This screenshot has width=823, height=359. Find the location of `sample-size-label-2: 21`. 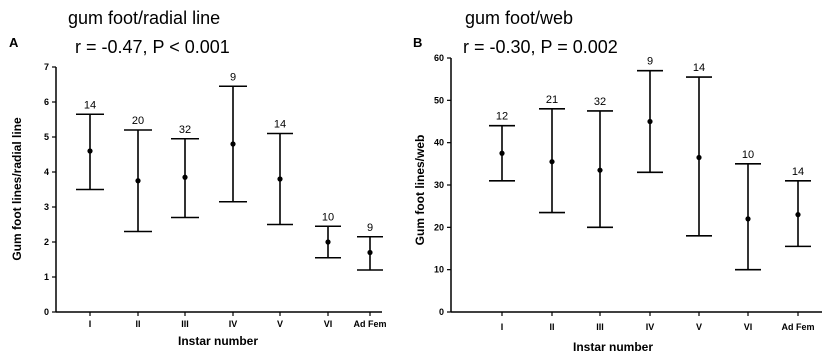

sample-size-label-2: 21 is located at coordinates (552, 100).